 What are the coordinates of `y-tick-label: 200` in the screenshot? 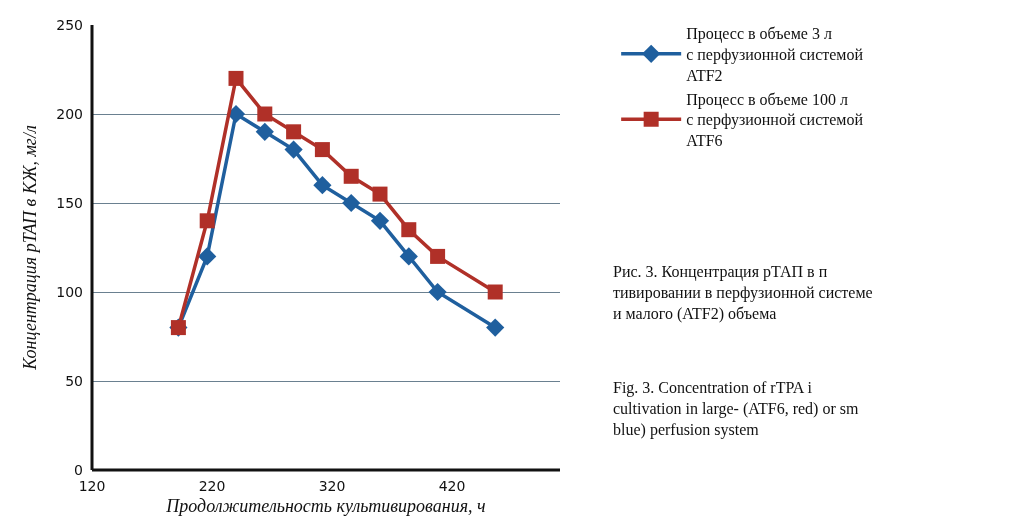 It's located at (69, 113).